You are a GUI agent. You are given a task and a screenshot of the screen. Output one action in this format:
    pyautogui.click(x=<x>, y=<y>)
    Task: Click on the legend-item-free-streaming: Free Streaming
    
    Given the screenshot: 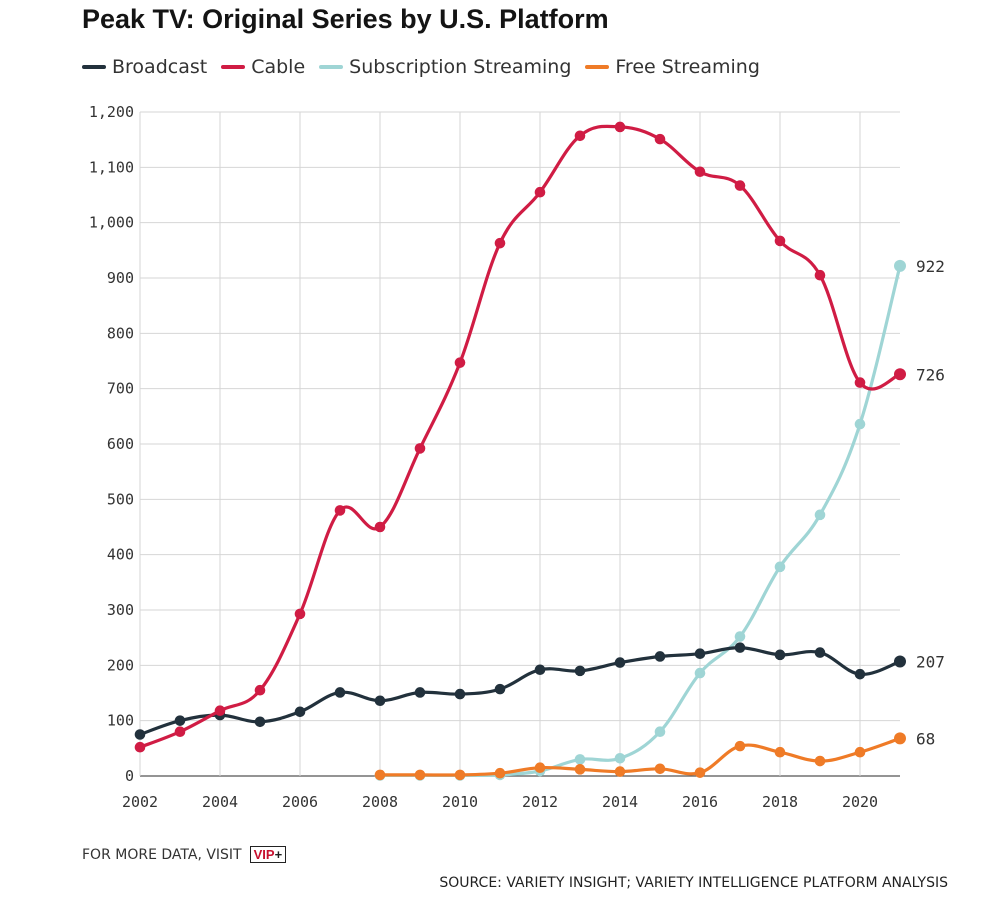 What is the action you would take?
    pyautogui.click(x=672, y=67)
    